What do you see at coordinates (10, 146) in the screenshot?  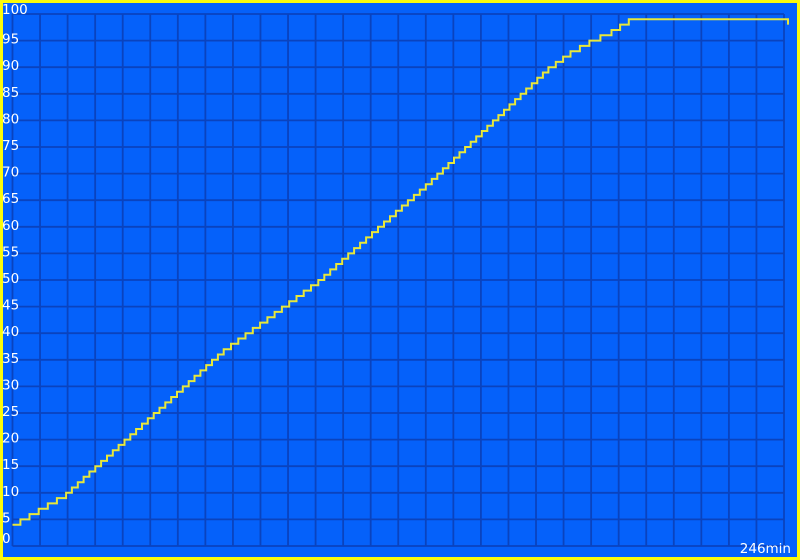 I see `y-axis-tick-label: 75` at bounding box center [10, 146].